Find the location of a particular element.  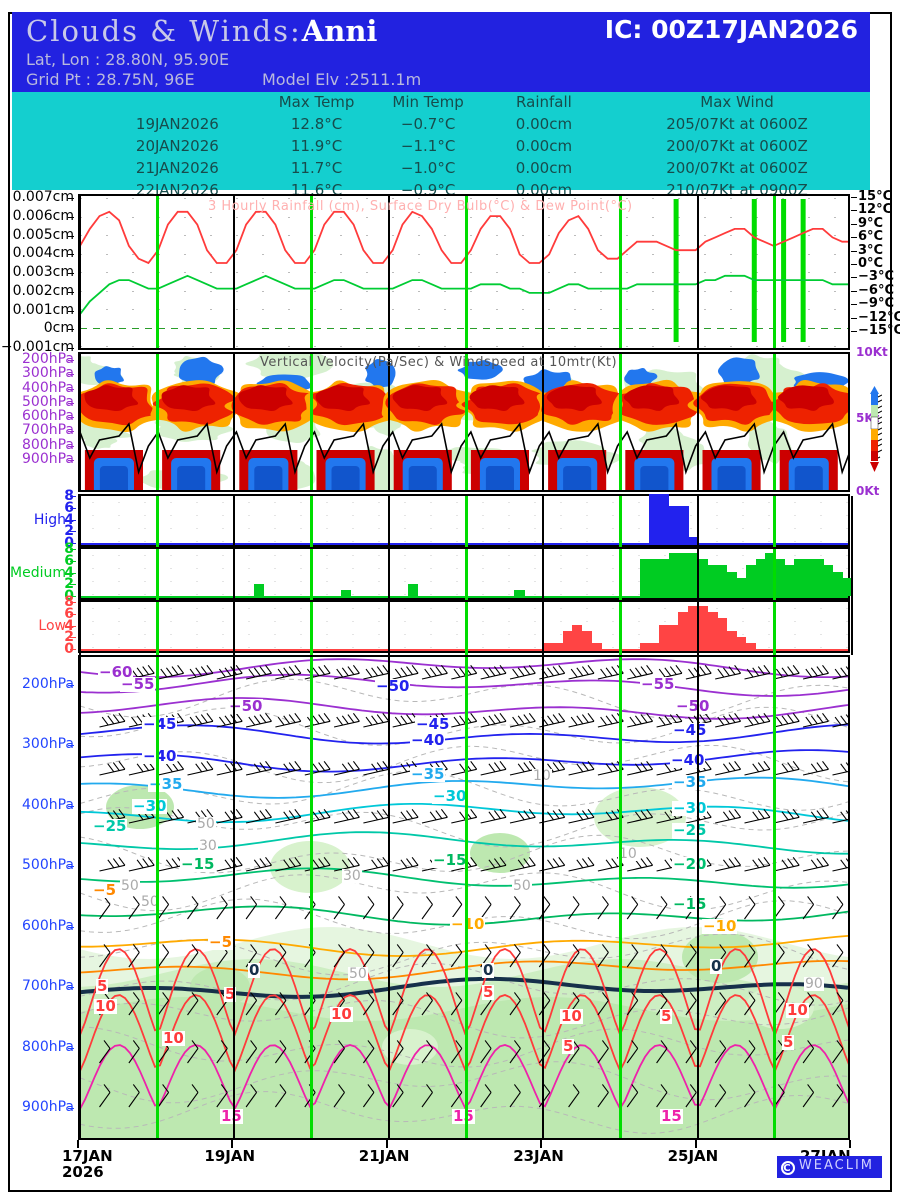

axis-tick-label: 15°C is located at coordinates (875, 196).